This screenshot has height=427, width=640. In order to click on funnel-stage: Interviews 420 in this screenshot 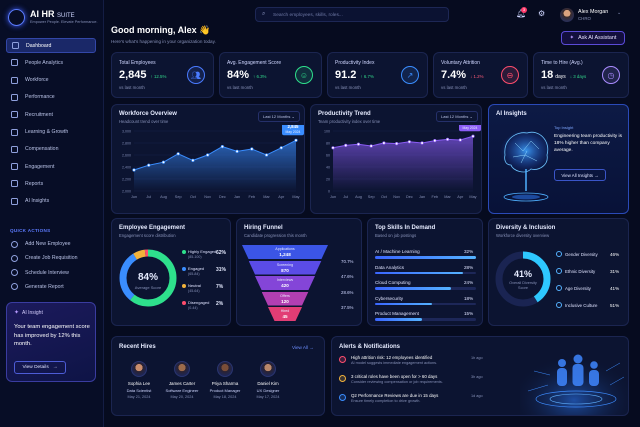, I will do `click(285, 283)`.